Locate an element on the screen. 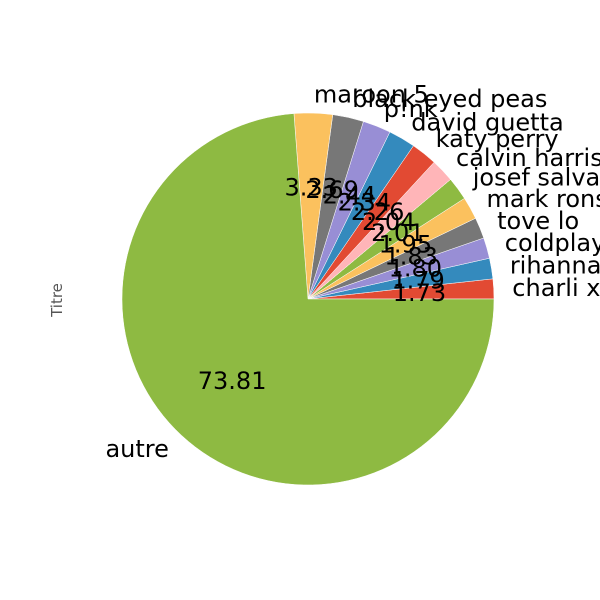  pie-slice-label-josef-salvat: josef salvat is located at coordinates (536, 178).